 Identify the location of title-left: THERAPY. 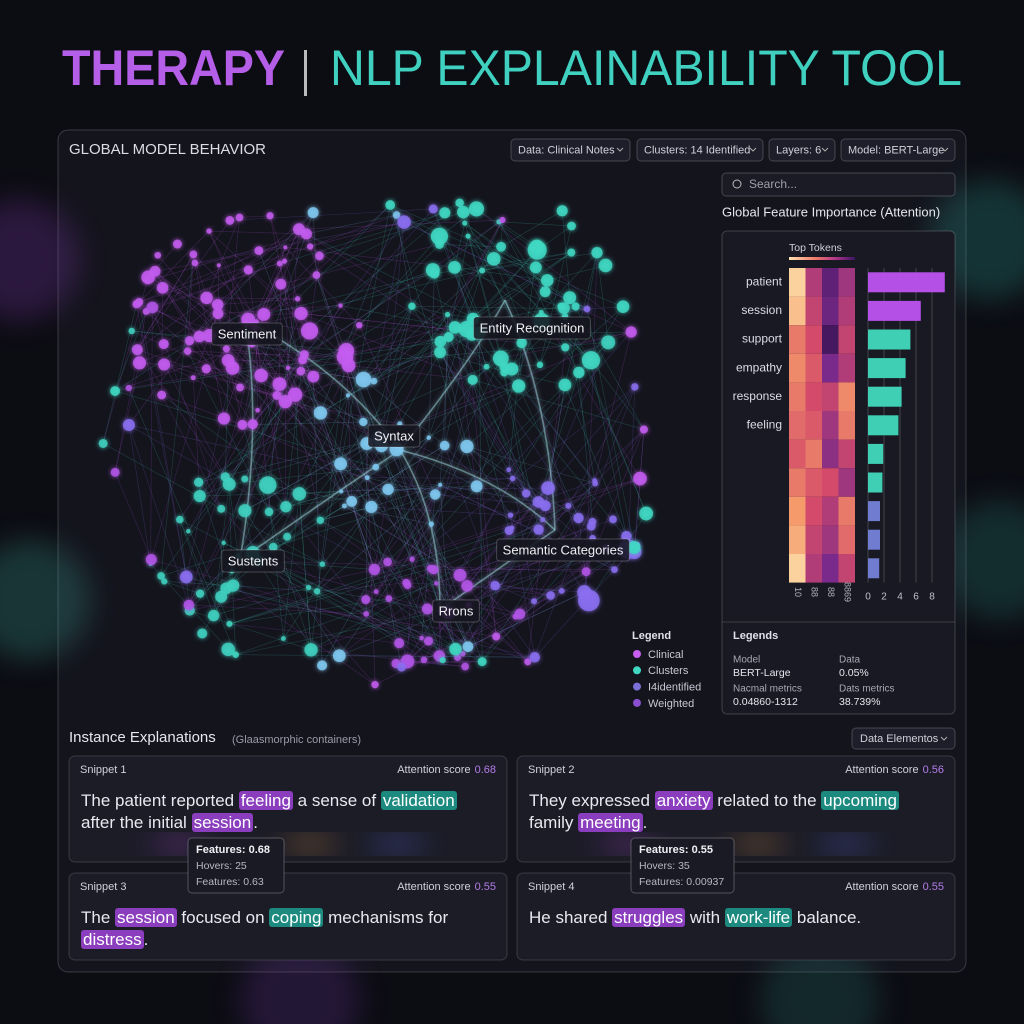
(173, 68).